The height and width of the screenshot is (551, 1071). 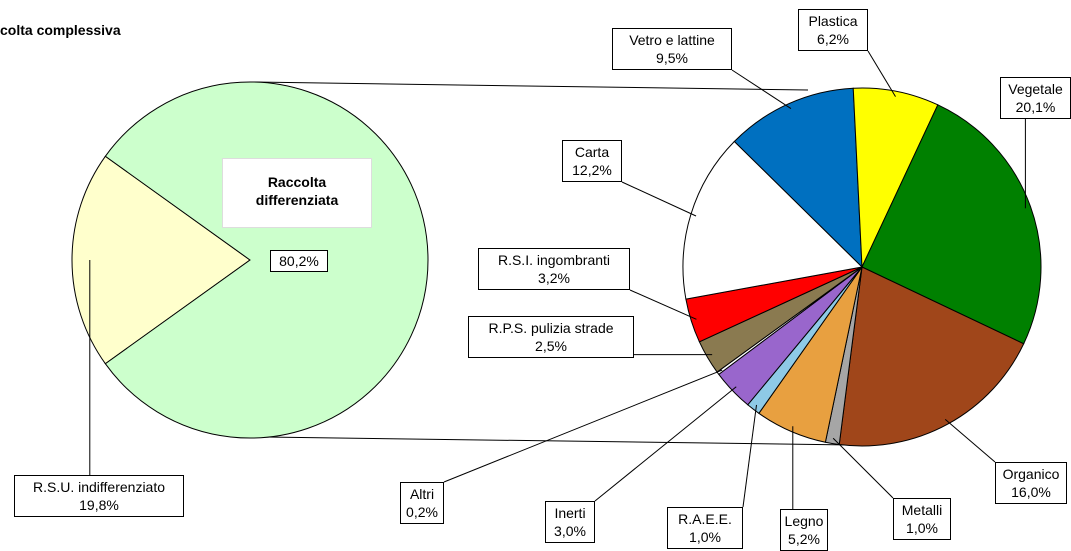 I want to click on data-label: Carta 12,2%, so click(x=592, y=161).